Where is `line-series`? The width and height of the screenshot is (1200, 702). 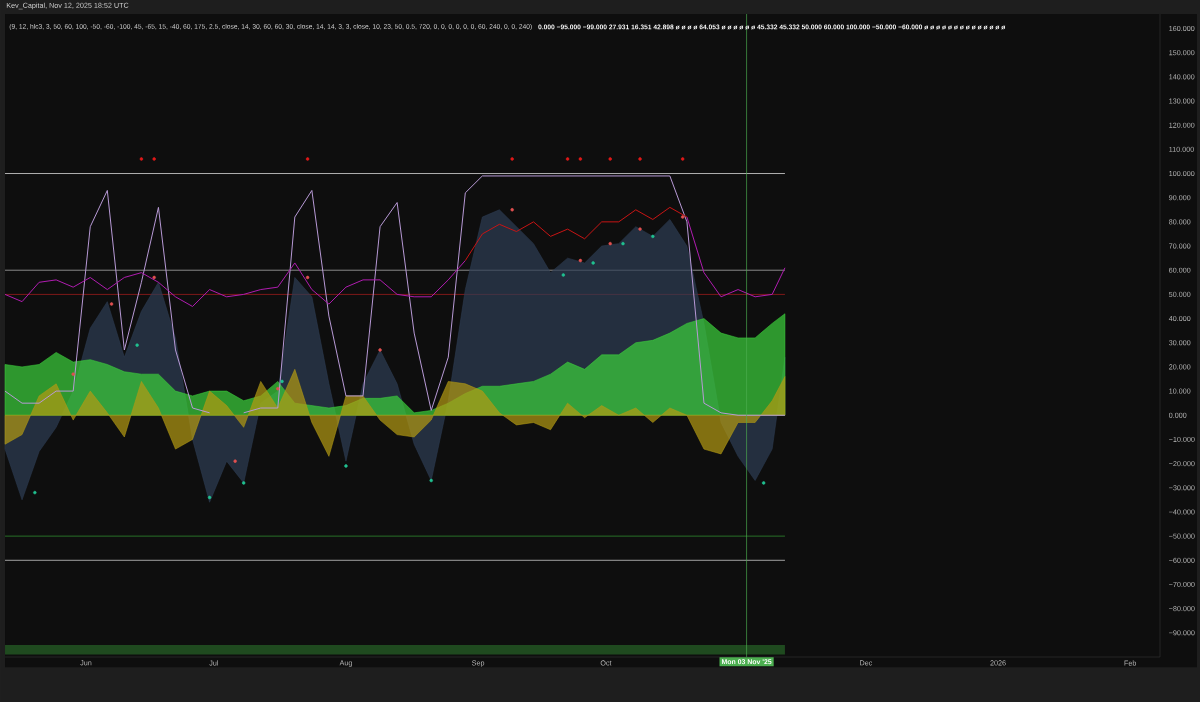 line-series is located at coordinates (576, 234).